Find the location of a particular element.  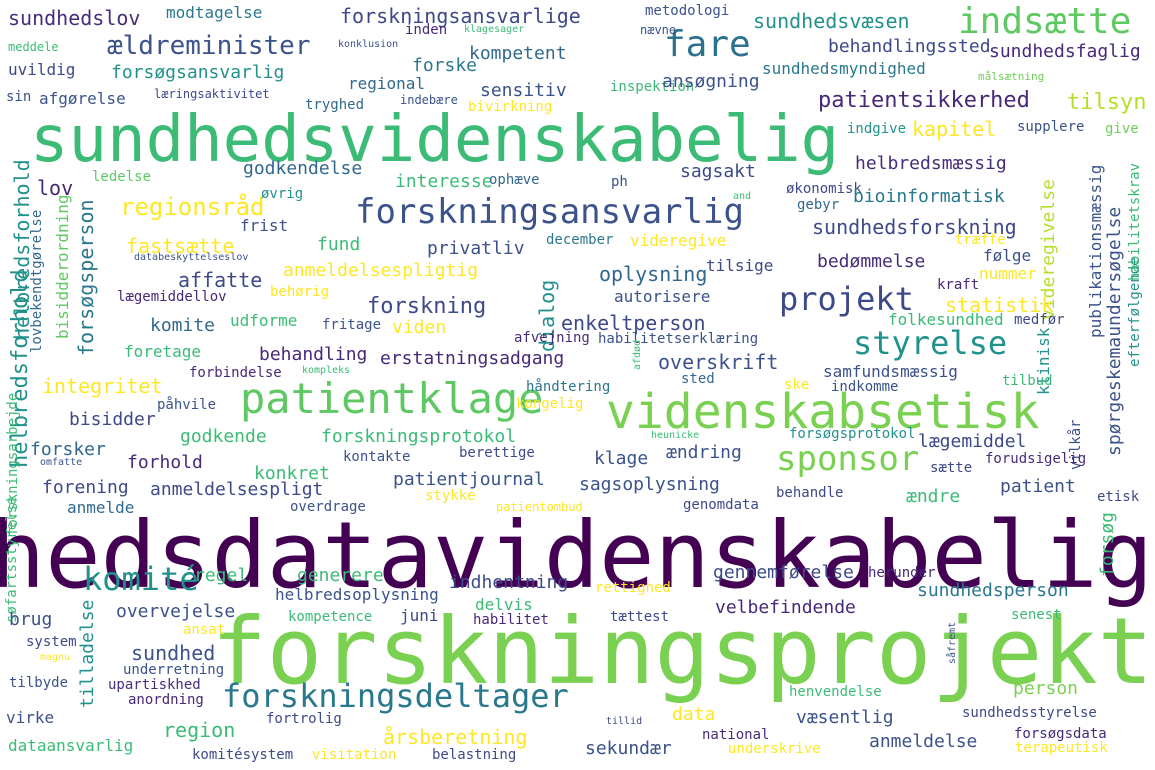

word-overskrift: overskrift is located at coordinates (718, 362).